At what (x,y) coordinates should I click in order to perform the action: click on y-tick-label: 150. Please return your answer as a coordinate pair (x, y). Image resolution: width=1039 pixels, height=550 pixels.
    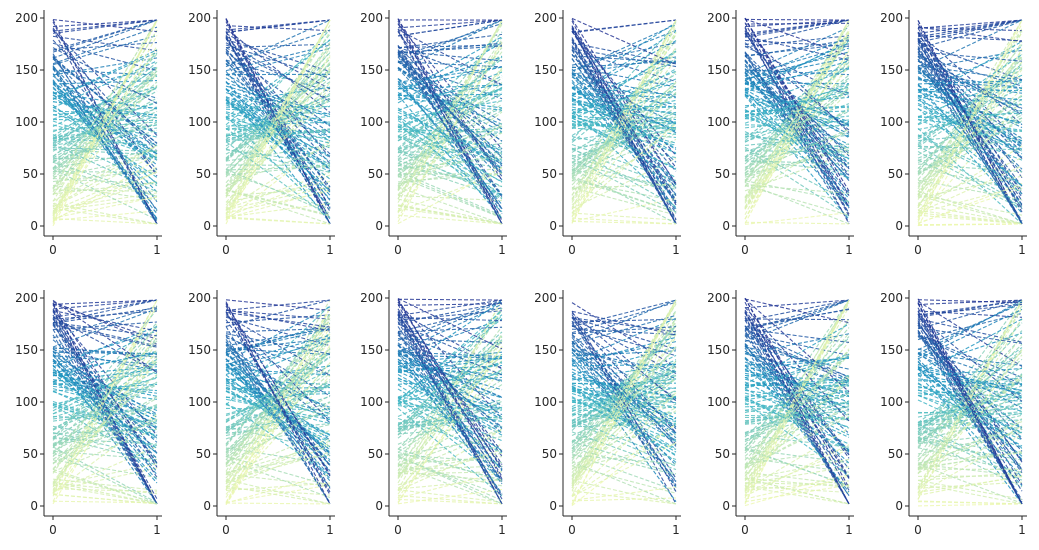
    Looking at the image, I should click on (371, 70).